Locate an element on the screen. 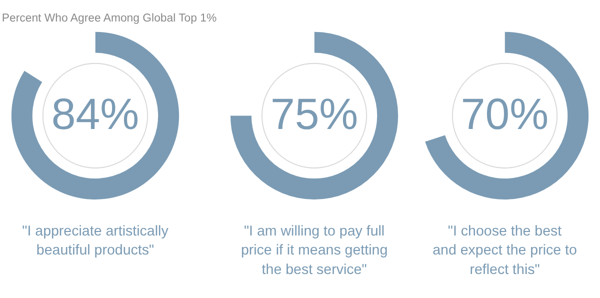 The width and height of the screenshot is (600, 298). data-label: 75% is located at coordinates (314, 114).